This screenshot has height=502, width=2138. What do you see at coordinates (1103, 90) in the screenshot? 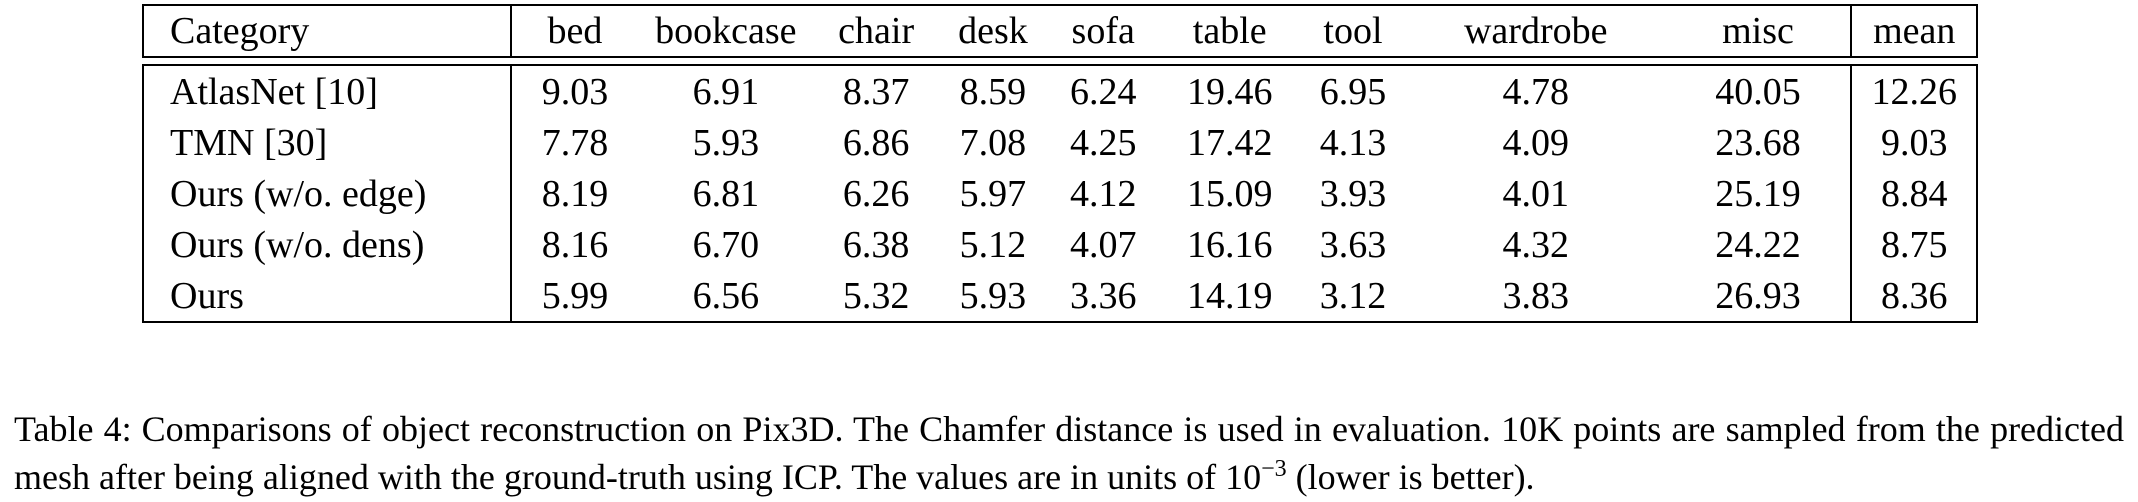
I see `cell-sofa: 6.24` at bounding box center [1103, 90].